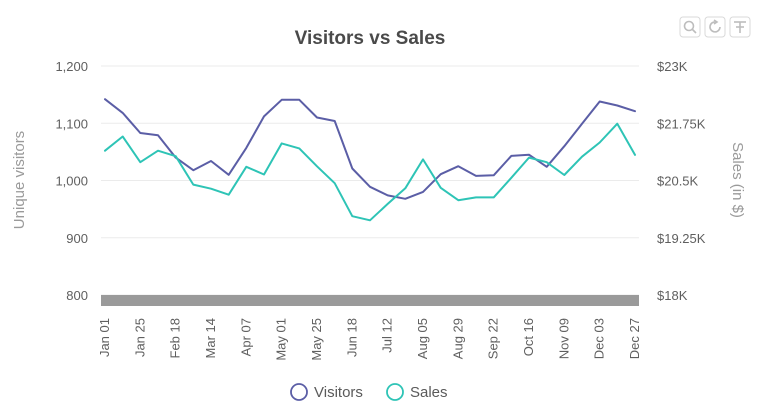  I want to click on left-tick-label: 800, so click(77, 295).